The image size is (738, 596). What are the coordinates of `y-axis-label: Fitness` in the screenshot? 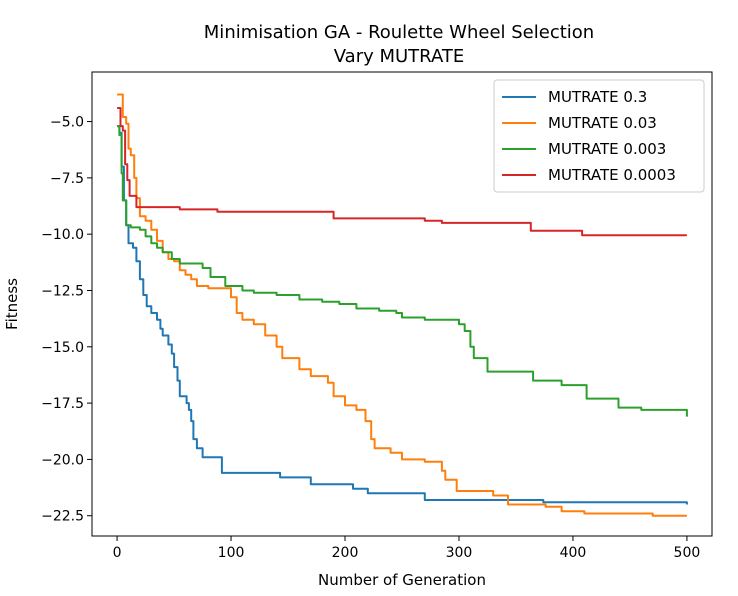 It's located at (12, 304).